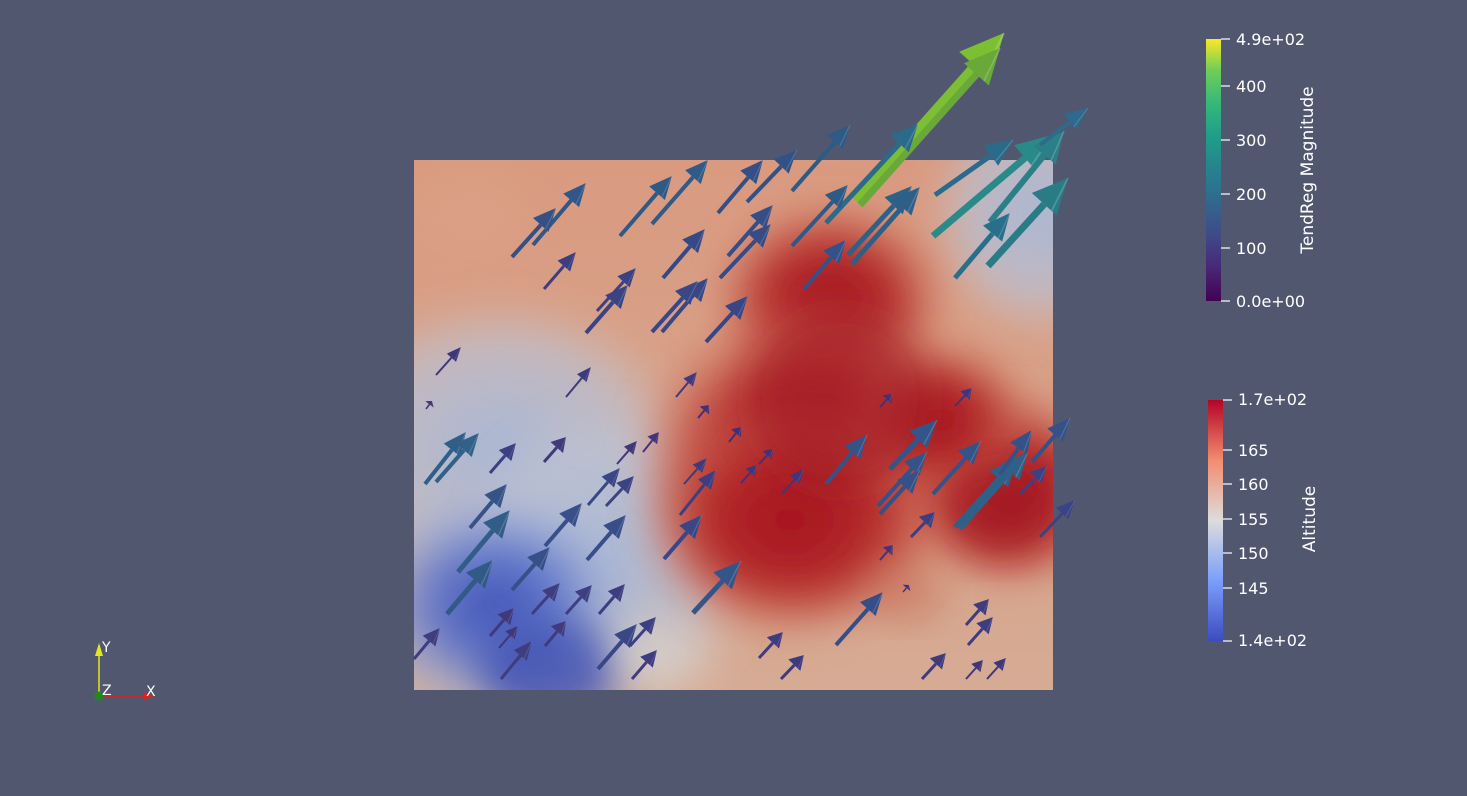  What do you see at coordinates (1213, 170) in the screenshot?
I see `tendreg-color-bar` at bounding box center [1213, 170].